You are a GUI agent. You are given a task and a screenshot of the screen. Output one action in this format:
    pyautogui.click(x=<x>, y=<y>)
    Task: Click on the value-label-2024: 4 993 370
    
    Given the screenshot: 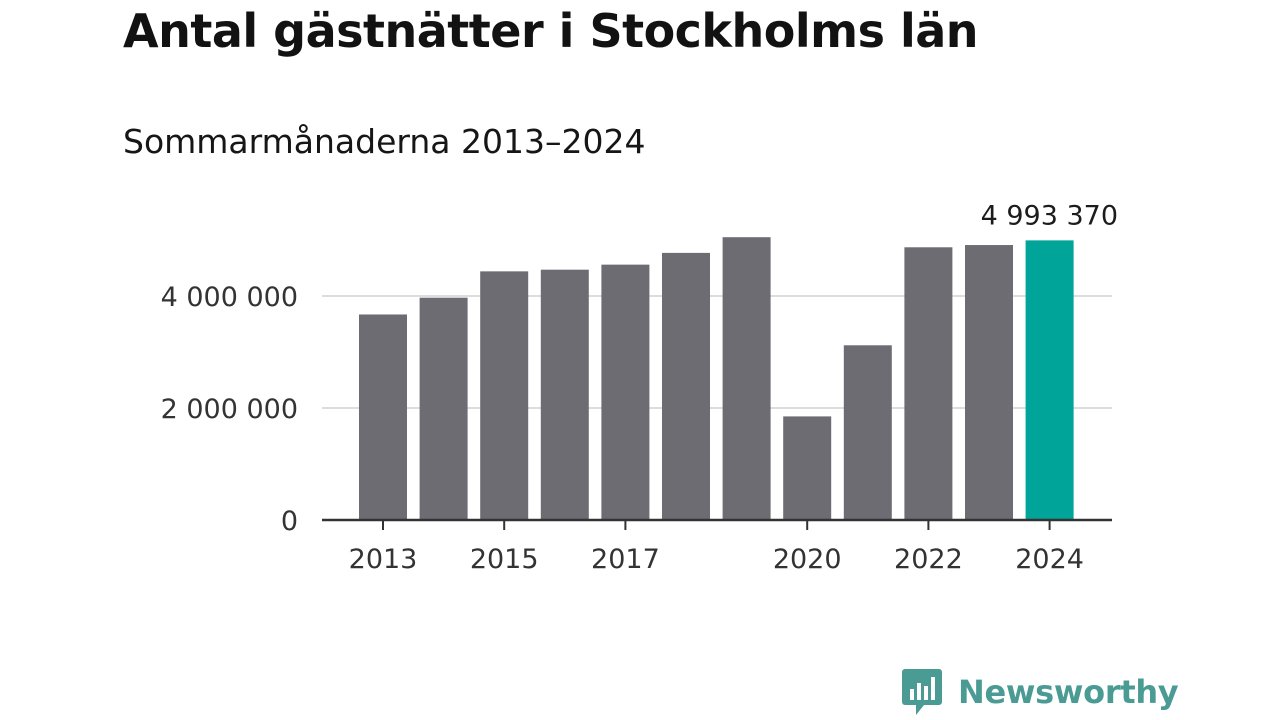 What is the action you would take?
    pyautogui.click(x=1049, y=215)
    